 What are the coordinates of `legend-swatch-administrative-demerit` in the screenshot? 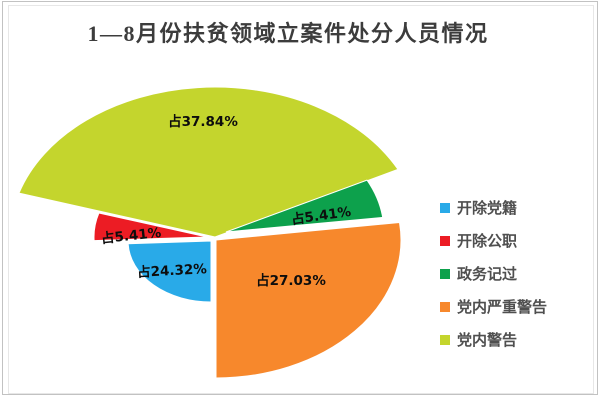 It's located at (445, 273).